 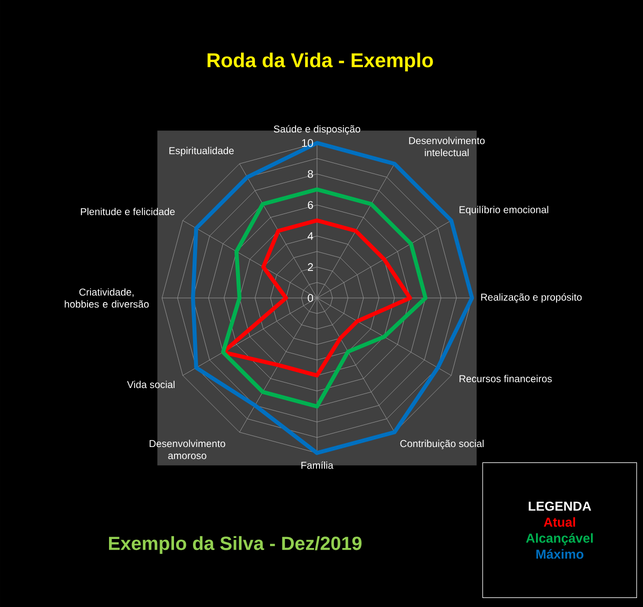 What do you see at coordinates (151, 384) in the screenshot?
I see `spoke-label: Vida social` at bounding box center [151, 384].